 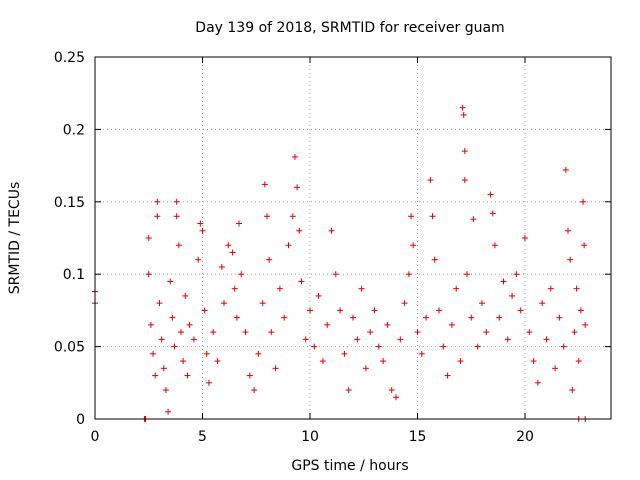 I want to click on x-tick-label: 5, so click(x=202, y=437).